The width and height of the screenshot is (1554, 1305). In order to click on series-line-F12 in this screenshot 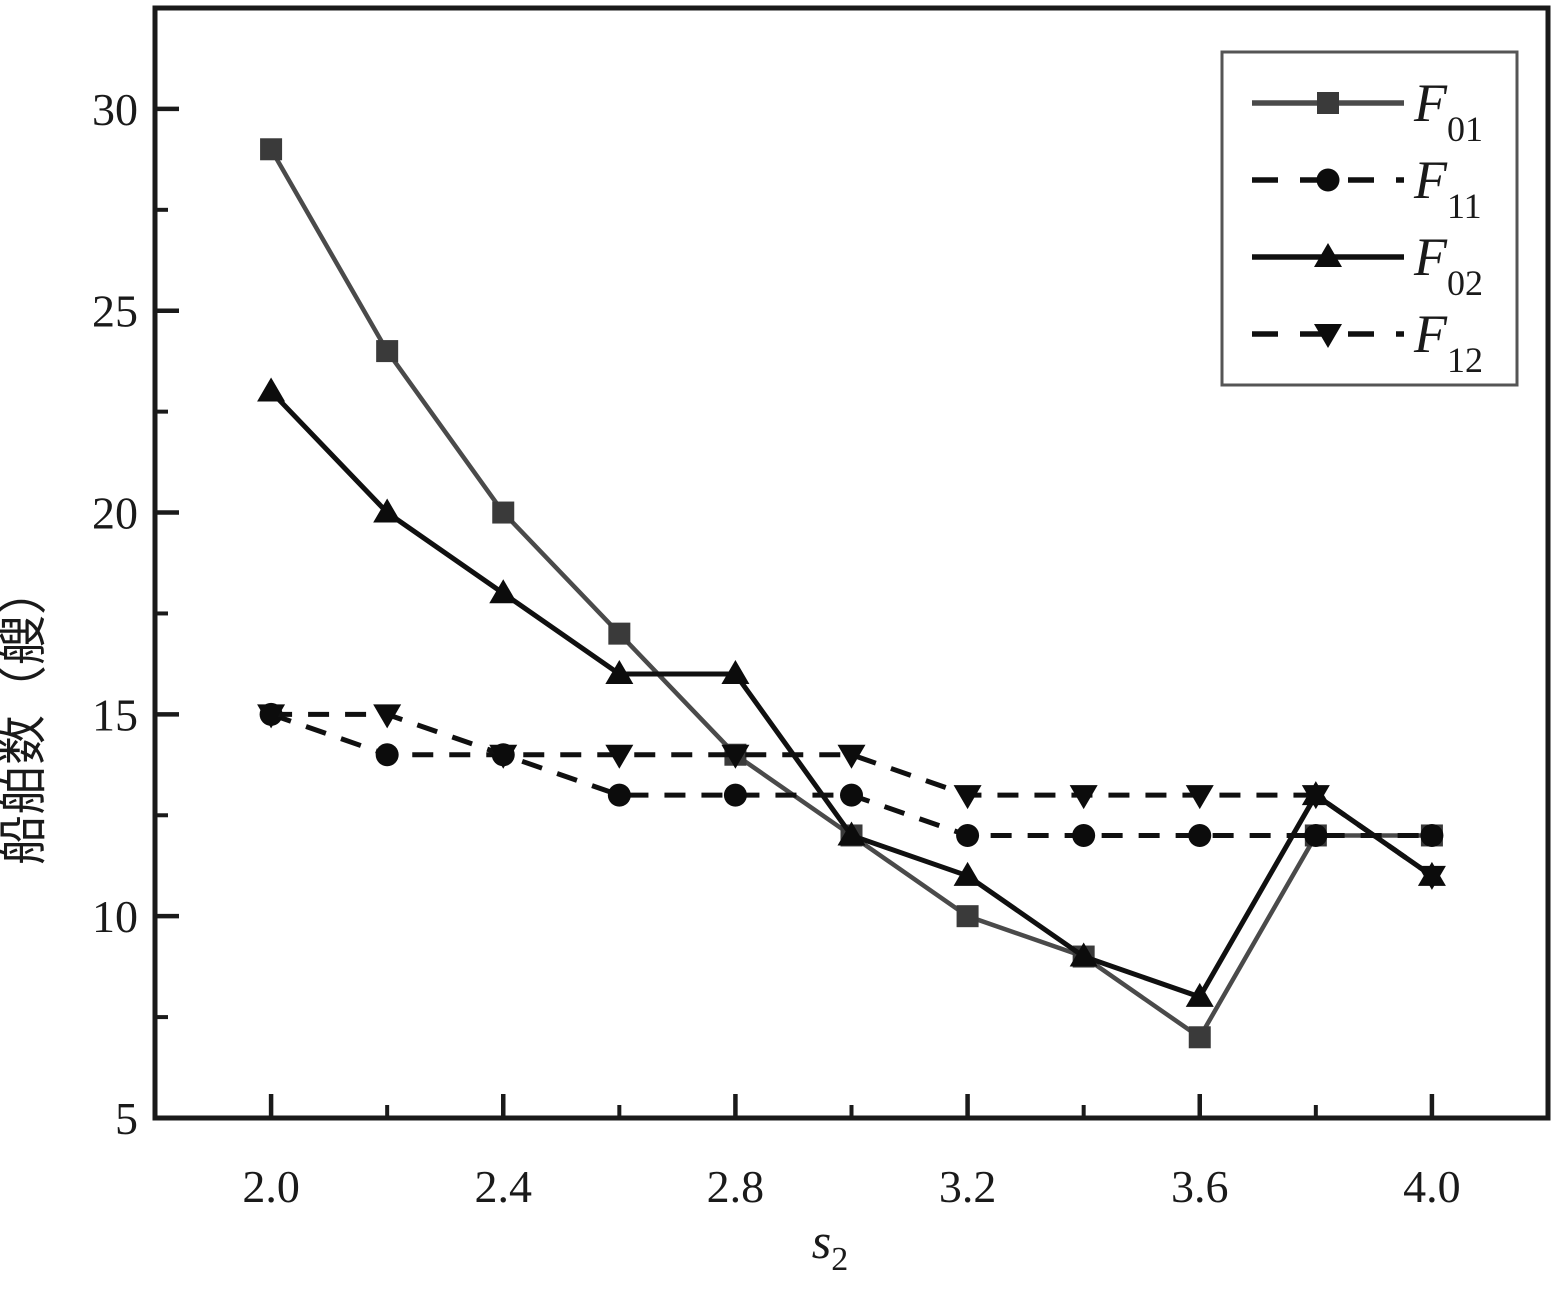, I will do `click(852, 794)`.